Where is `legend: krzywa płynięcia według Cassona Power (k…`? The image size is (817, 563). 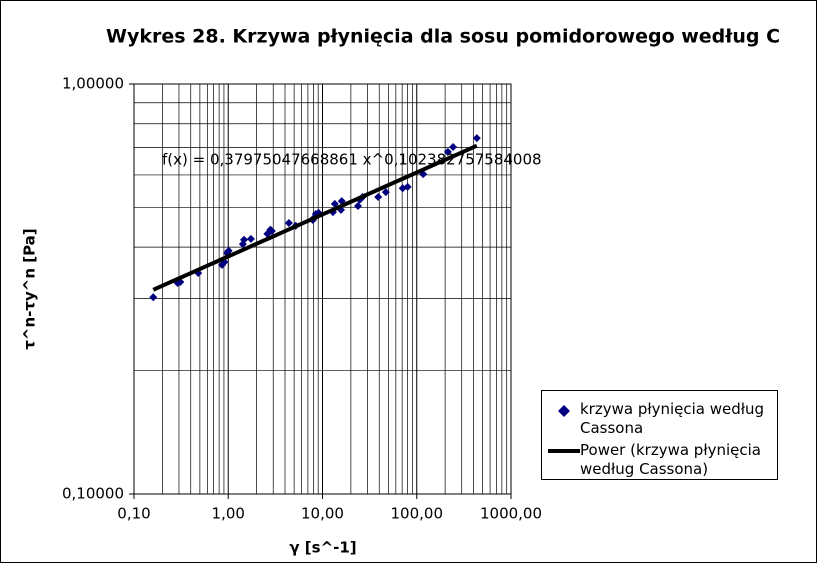
legend: krzywa płynięcia według Cassona Power (k… is located at coordinates (659, 435).